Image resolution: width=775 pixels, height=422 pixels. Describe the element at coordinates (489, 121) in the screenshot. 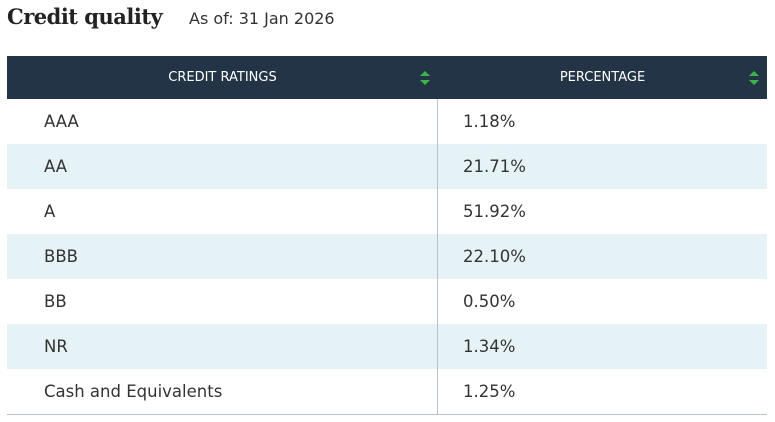

I see `percentage-cell: 1.18%` at that location.